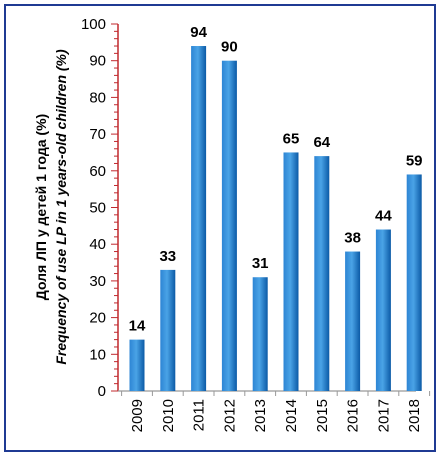 The image size is (443, 457). I want to click on y-axis-label-ru: Доля ЛП у детей 1 года (%), so click(41, 207).